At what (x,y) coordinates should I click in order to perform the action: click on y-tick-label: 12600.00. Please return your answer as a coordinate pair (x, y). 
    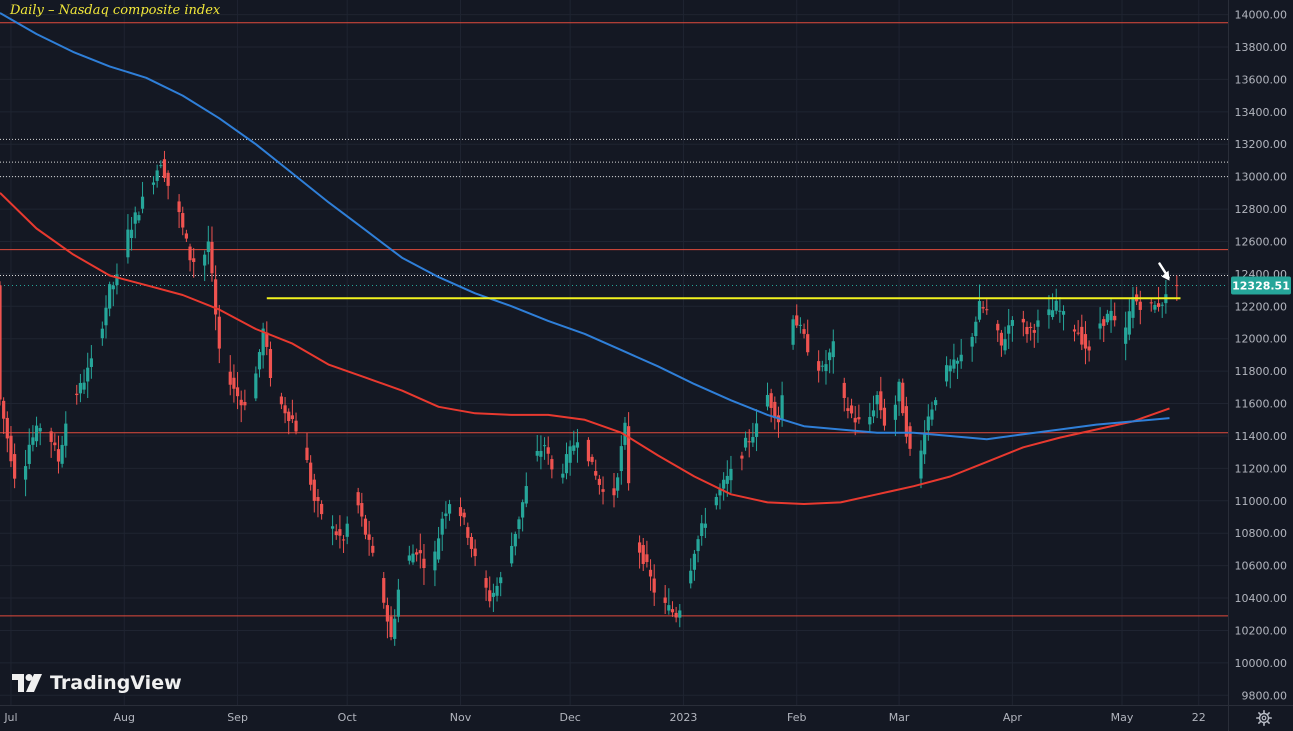
    Looking at the image, I should click on (1261, 241).